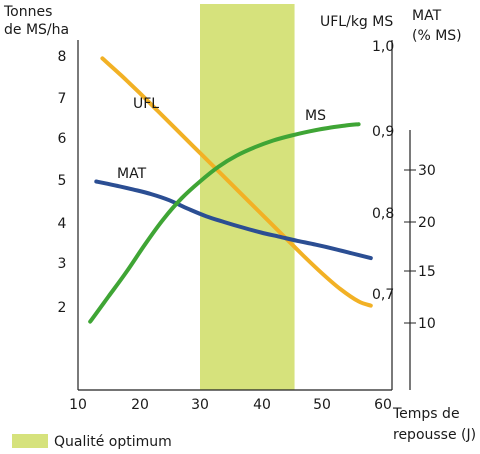 The image size is (480, 454). I want to click on y-mat-tick-10: 10, so click(427, 324).